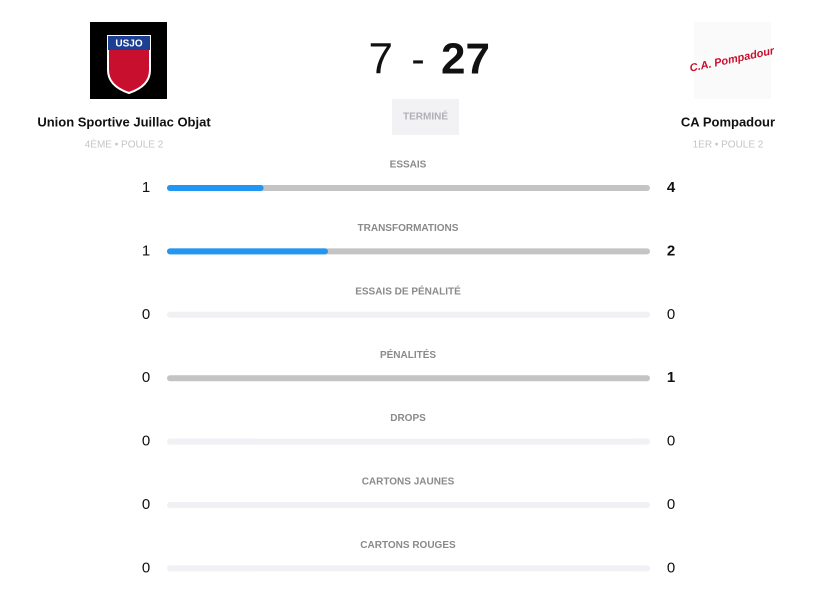 The image size is (822, 595). Describe the element at coordinates (128, 60) in the screenshot. I see `home-logo: USJO` at that location.